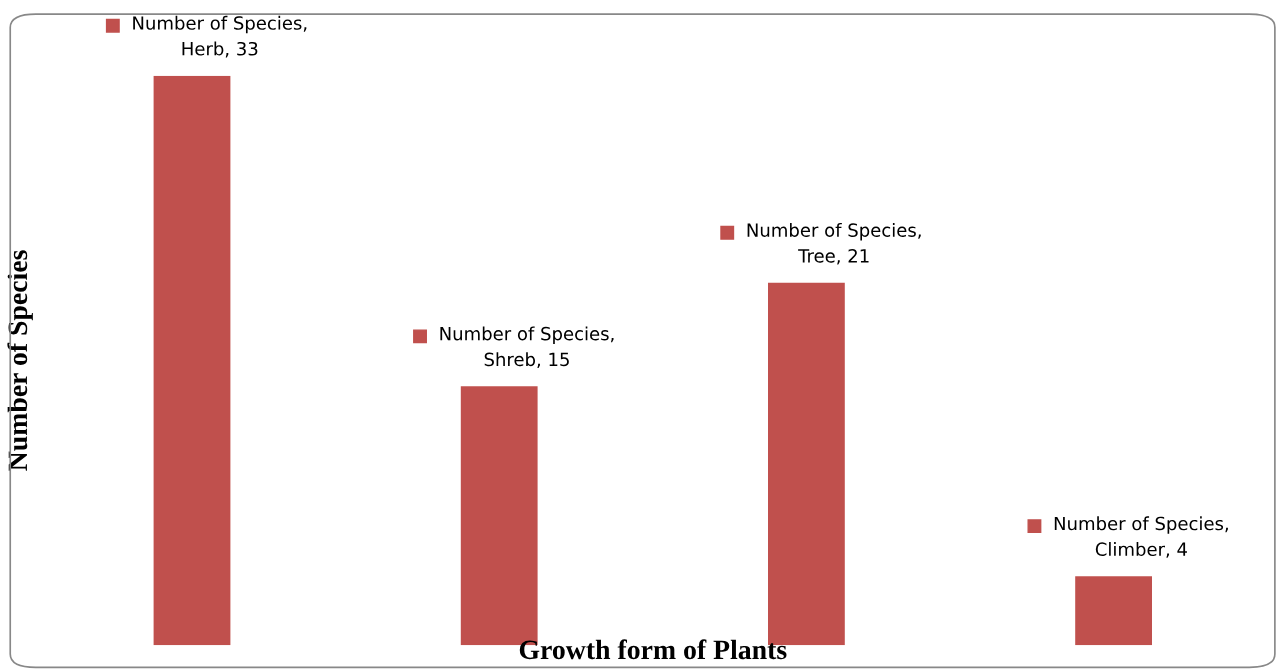 This screenshot has width=1280, height=670. What do you see at coordinates (1141, 537) in the screenshot?
I see `data-label: Number of Species, Climber, 4` at bounding box center [1141, 537].